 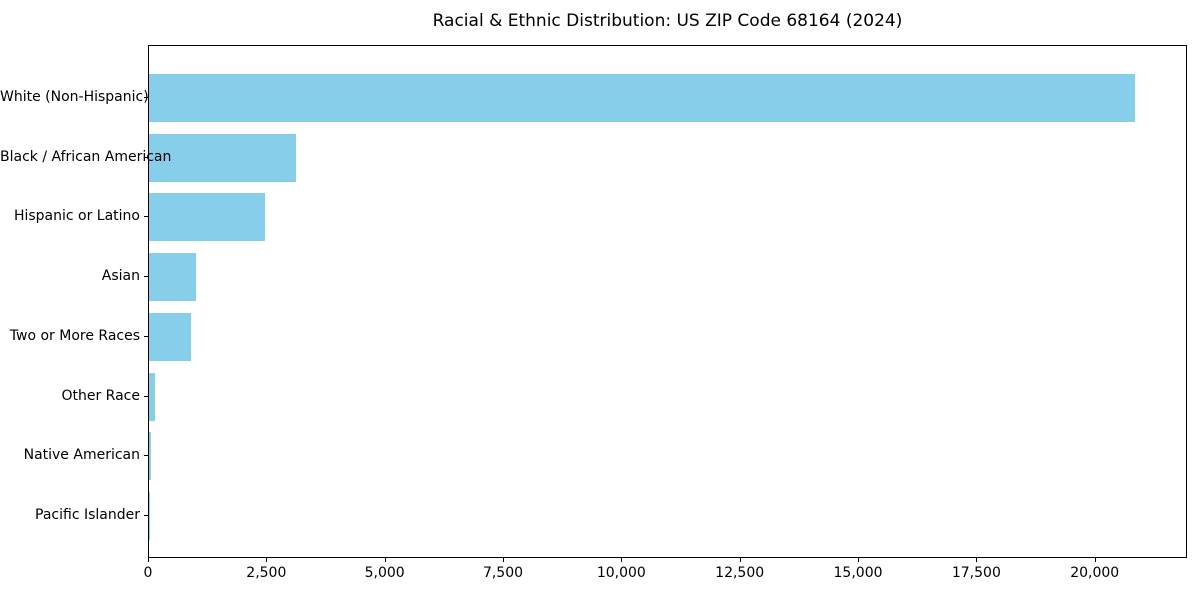 What do you see at coordinates (74, 97) in the screenshot?
I see `y-tick-label: White (Non-Hispanic)` at bounding box center [74, 97].